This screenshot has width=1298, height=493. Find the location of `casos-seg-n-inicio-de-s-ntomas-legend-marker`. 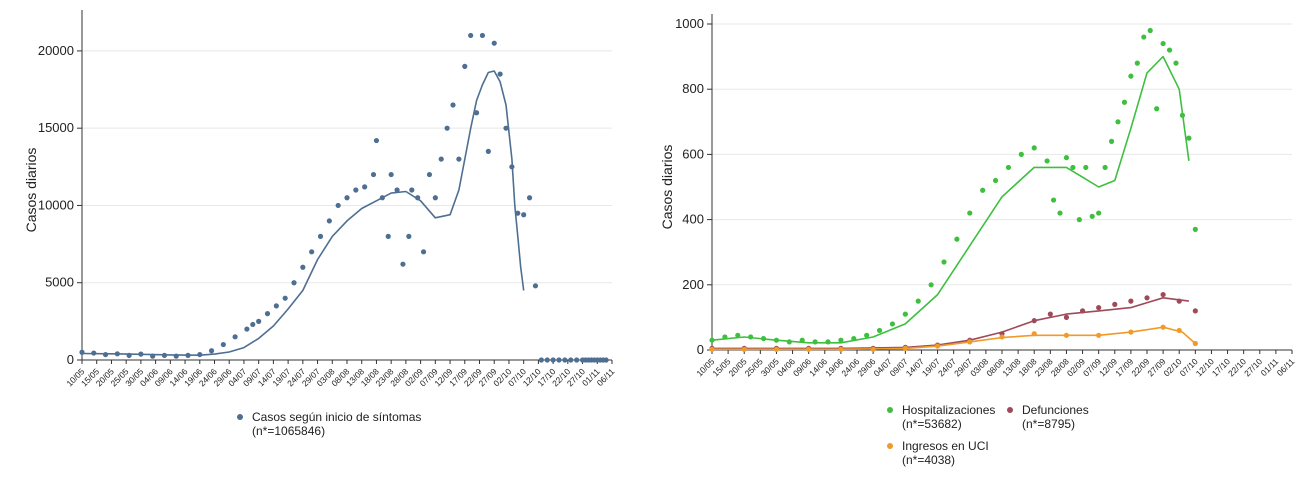

casos-seg-n-inicio-de-s-ntomas-legend-marker is located at coordinates (240, 417).